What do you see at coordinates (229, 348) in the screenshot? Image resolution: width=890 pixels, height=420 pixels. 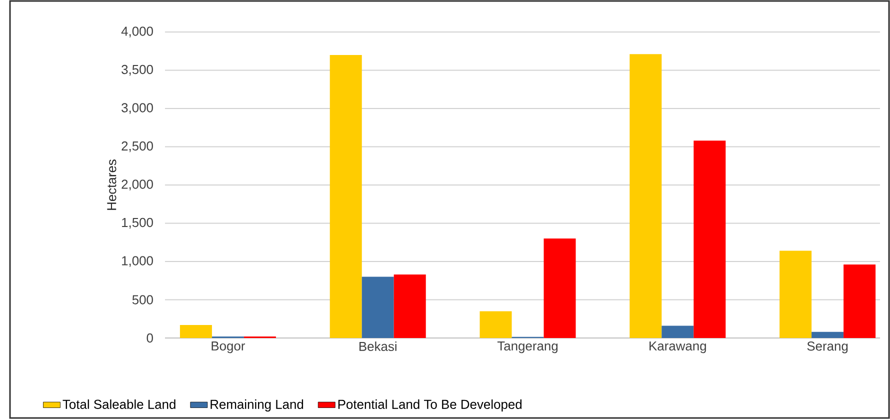 I see `x-tick-label: Bogor` at bounding box center [229, 348].